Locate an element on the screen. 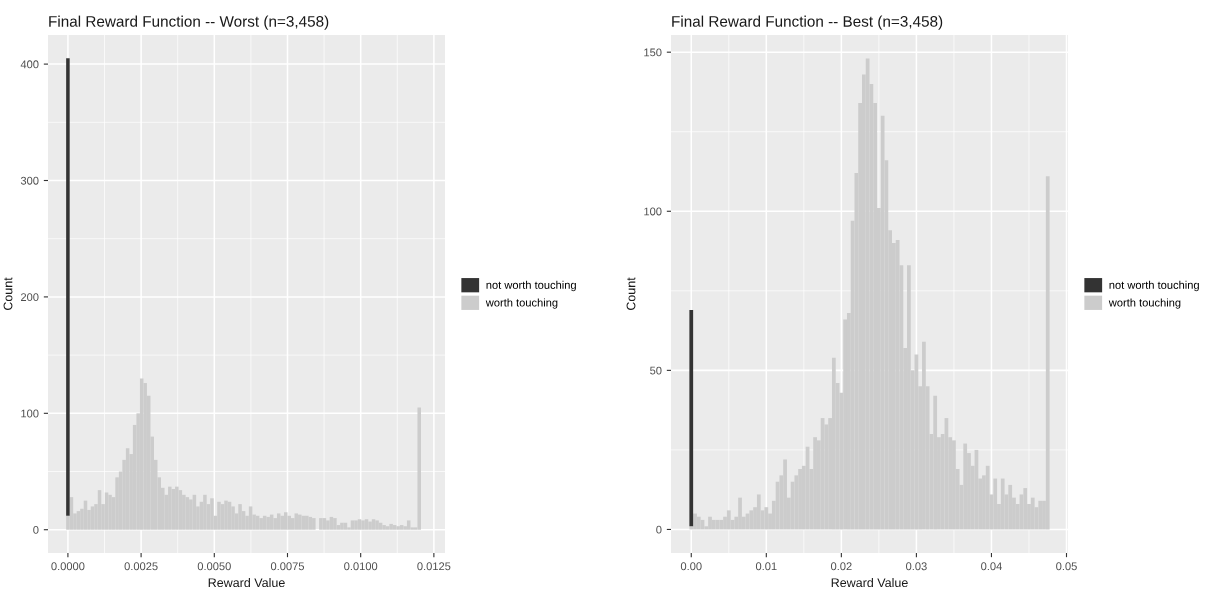 The width and height of the screenshot is (1205, 589). chart-title: Final Reward Function -- Best (n=3,458) is located at coordinates (807, 22).